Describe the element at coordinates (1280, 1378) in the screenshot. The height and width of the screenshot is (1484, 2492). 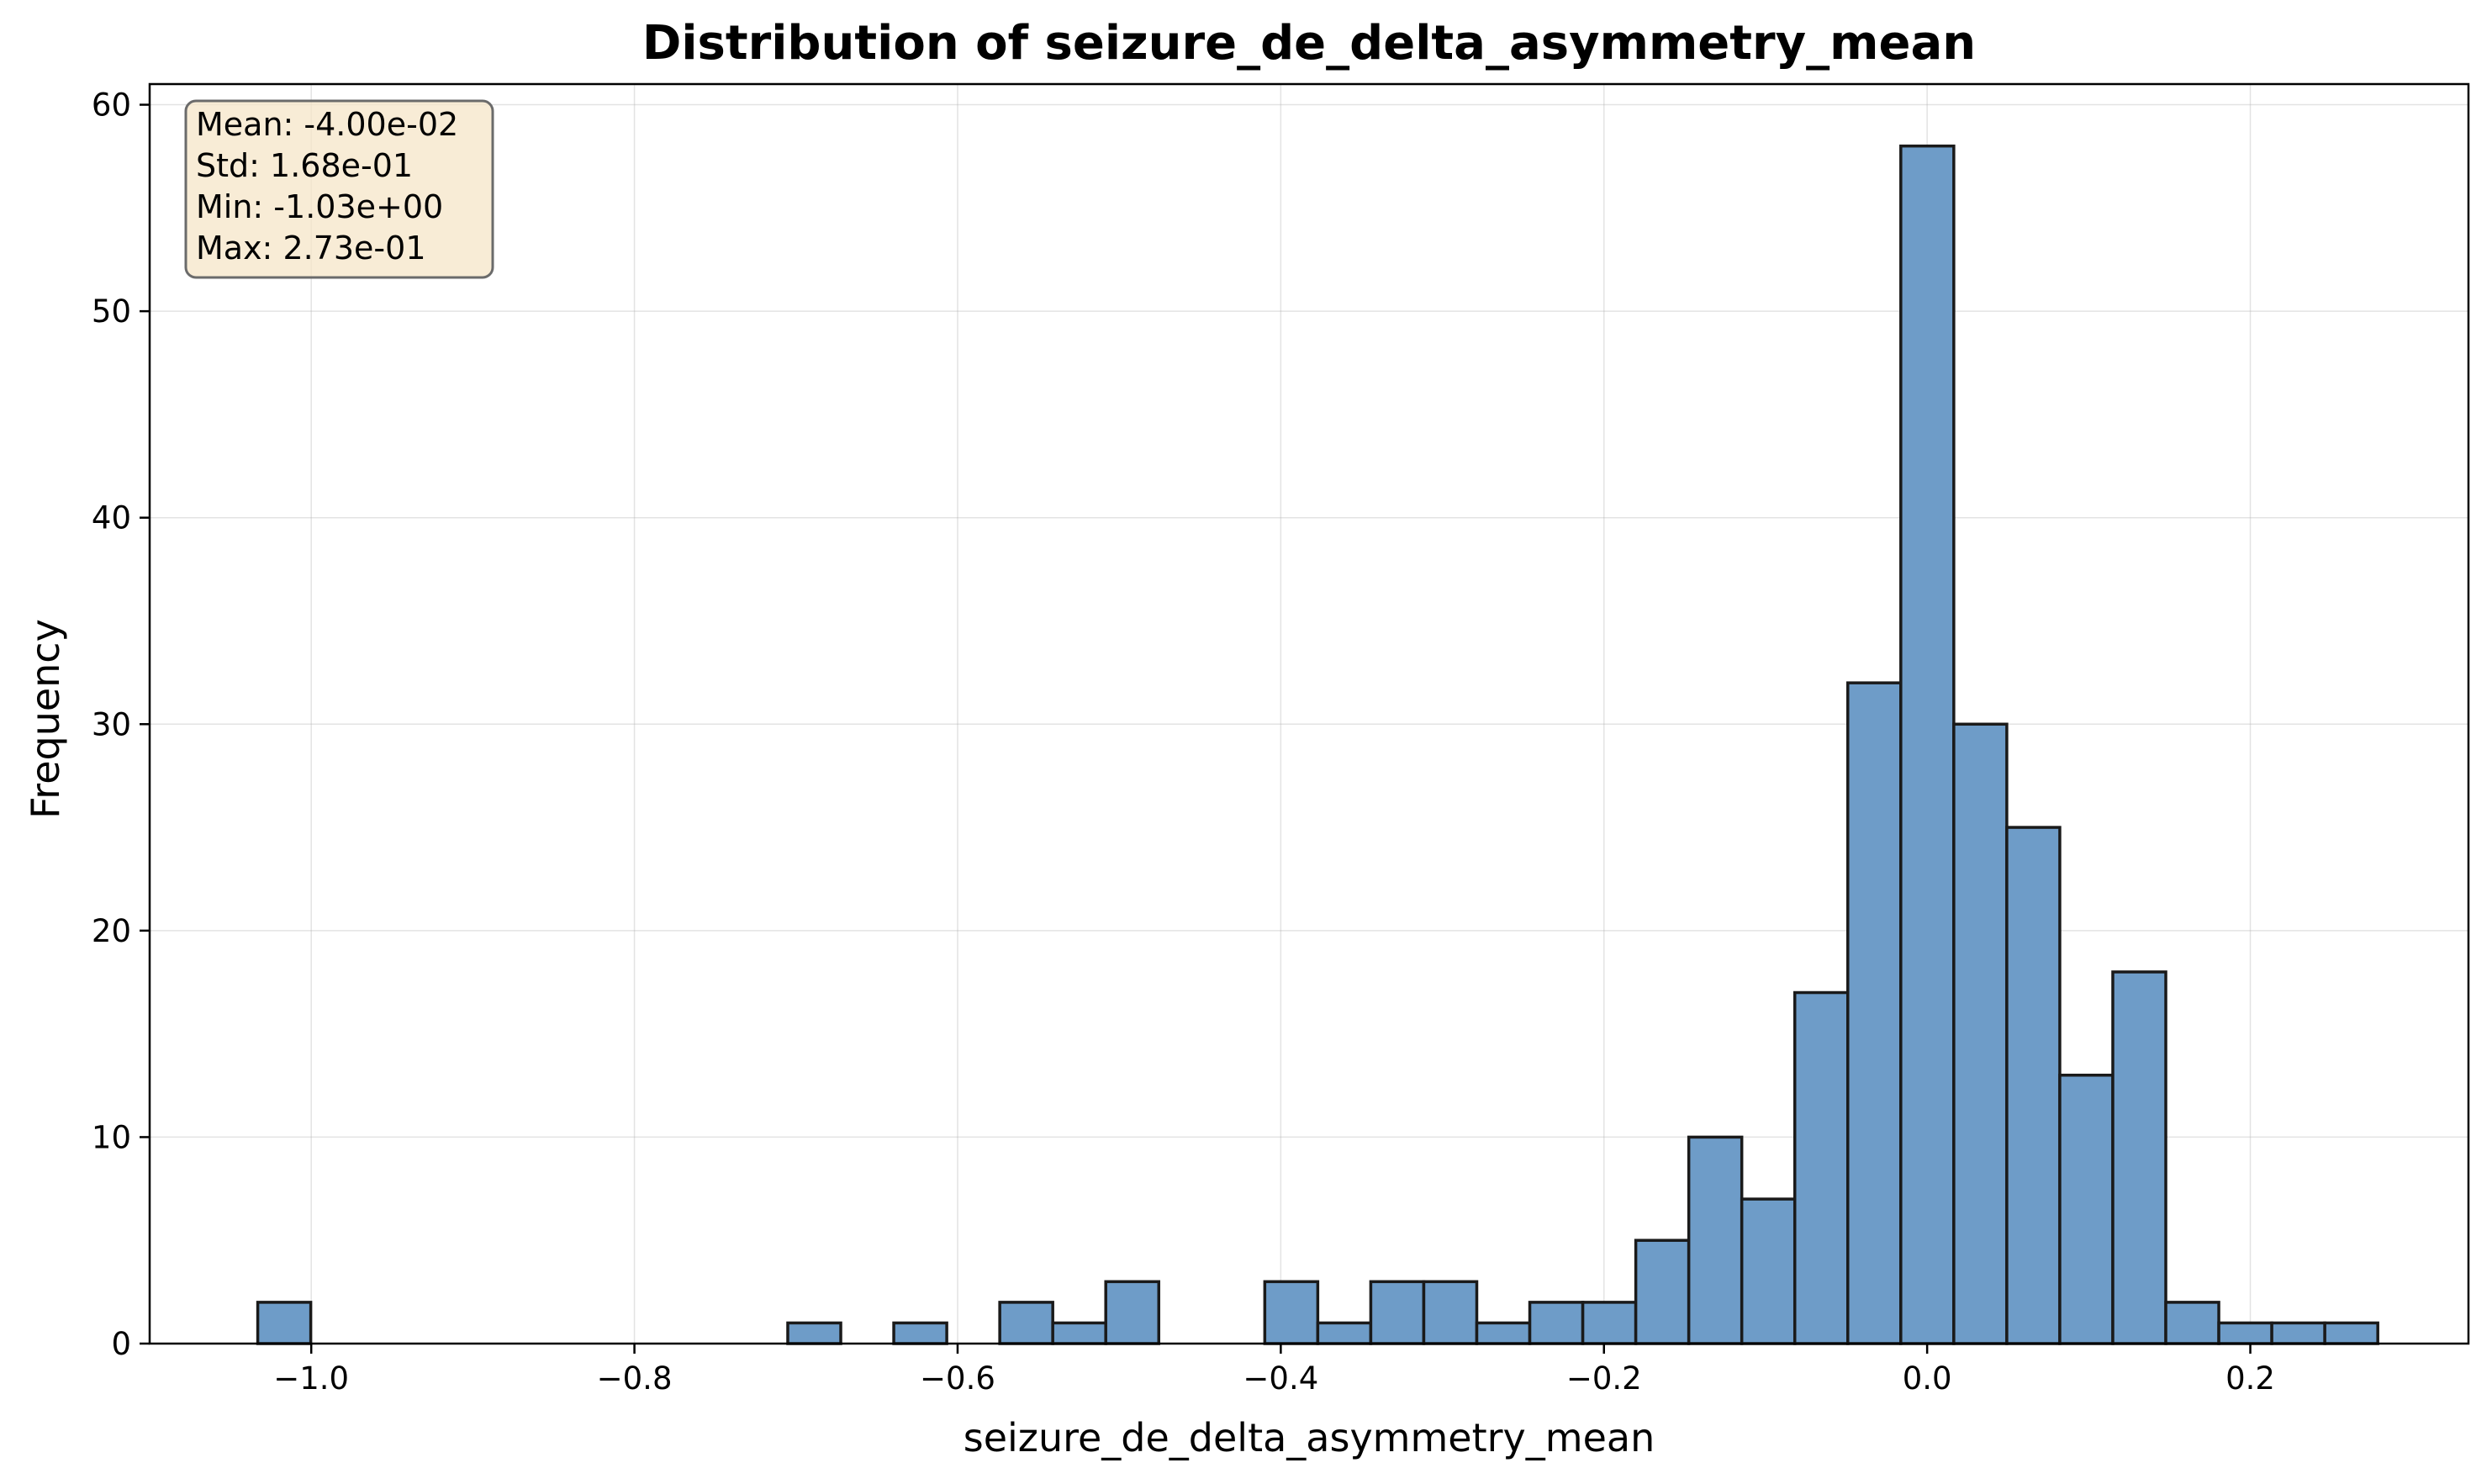
I see `x-tick-label: −0.4` at that location.